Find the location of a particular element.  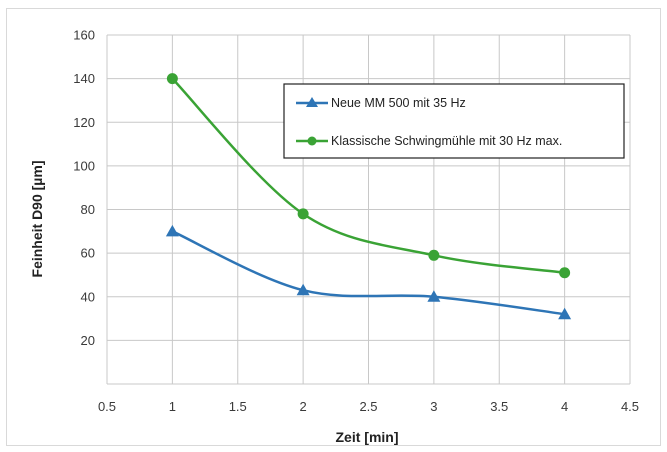

legend-label-series-2: Klassische Schwingmühle mit 30 Hz max. is located at coordinates (446, 141).